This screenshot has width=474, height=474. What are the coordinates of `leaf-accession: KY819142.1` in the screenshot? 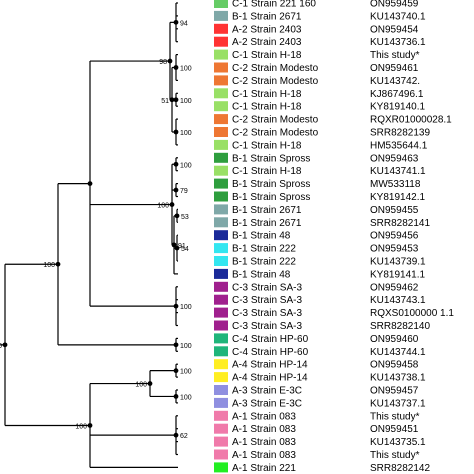 It's located at (397, 197).